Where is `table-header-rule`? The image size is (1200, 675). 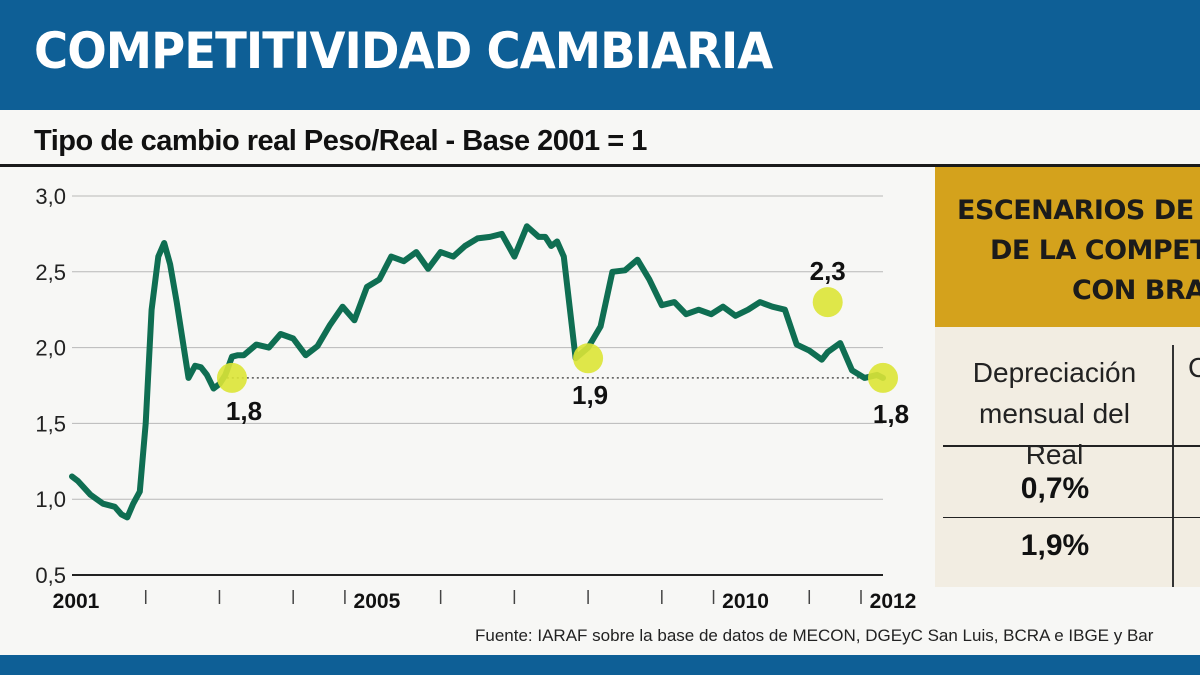
table-header-rule is located at coordinates (1071, 446).